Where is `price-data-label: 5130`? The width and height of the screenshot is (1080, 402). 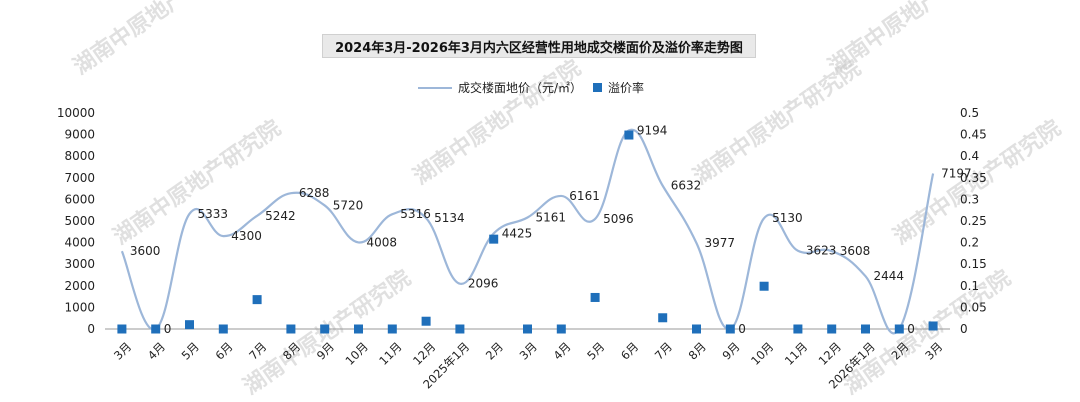
price-data-label: 5130 is located at coordinates (787, 218).